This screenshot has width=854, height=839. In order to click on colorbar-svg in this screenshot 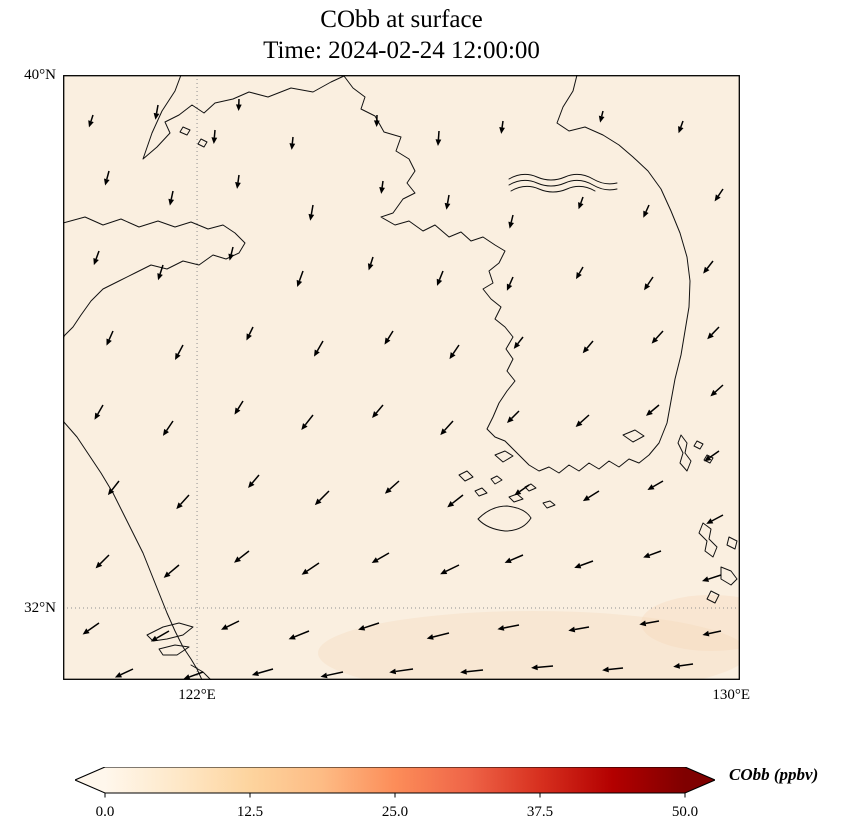, I will do `click(395, 782)`.